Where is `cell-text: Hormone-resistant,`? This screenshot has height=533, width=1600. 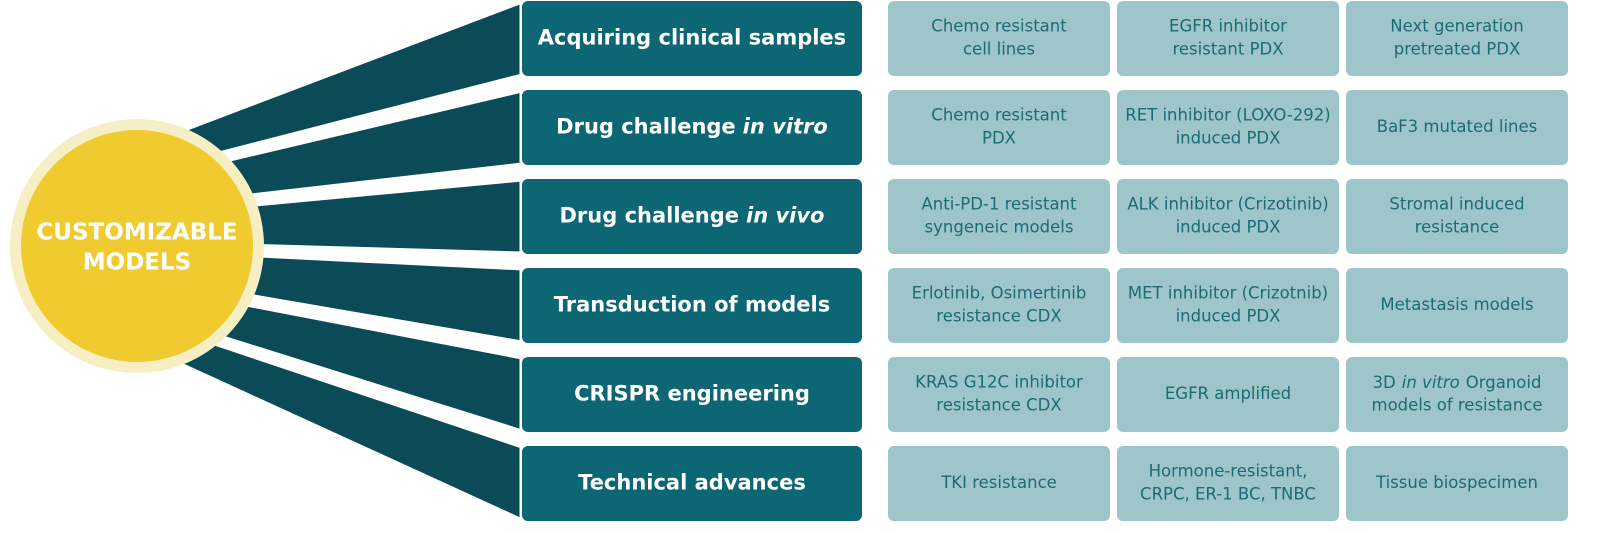
cell-text: Hormone-resistant, is located at coordinates (1228, 471).